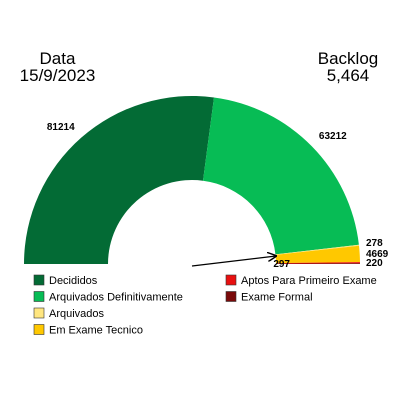  Describe the element at coordinates (309, 281) in the screenshot. I see `legend-label-aptos-para-primeiro-exame: Aptos Para Primeiro Exame` at that location.